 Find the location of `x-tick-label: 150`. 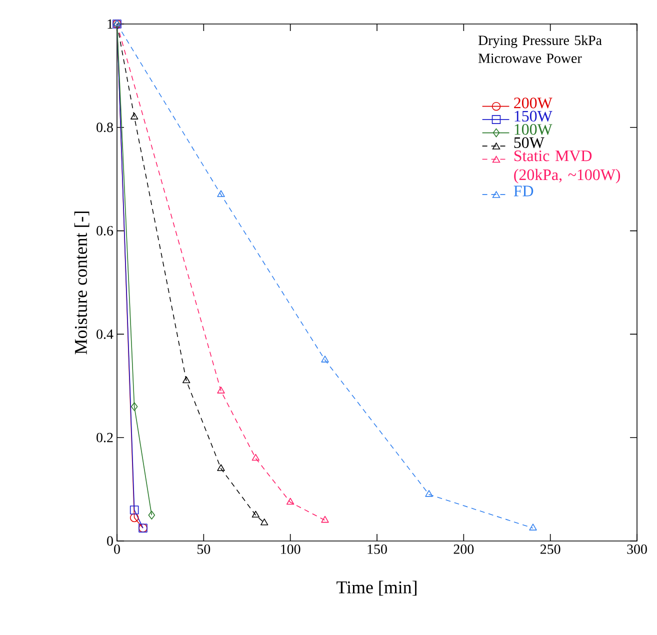

x-tick-label: 150 is located at coordinates (377, 549).